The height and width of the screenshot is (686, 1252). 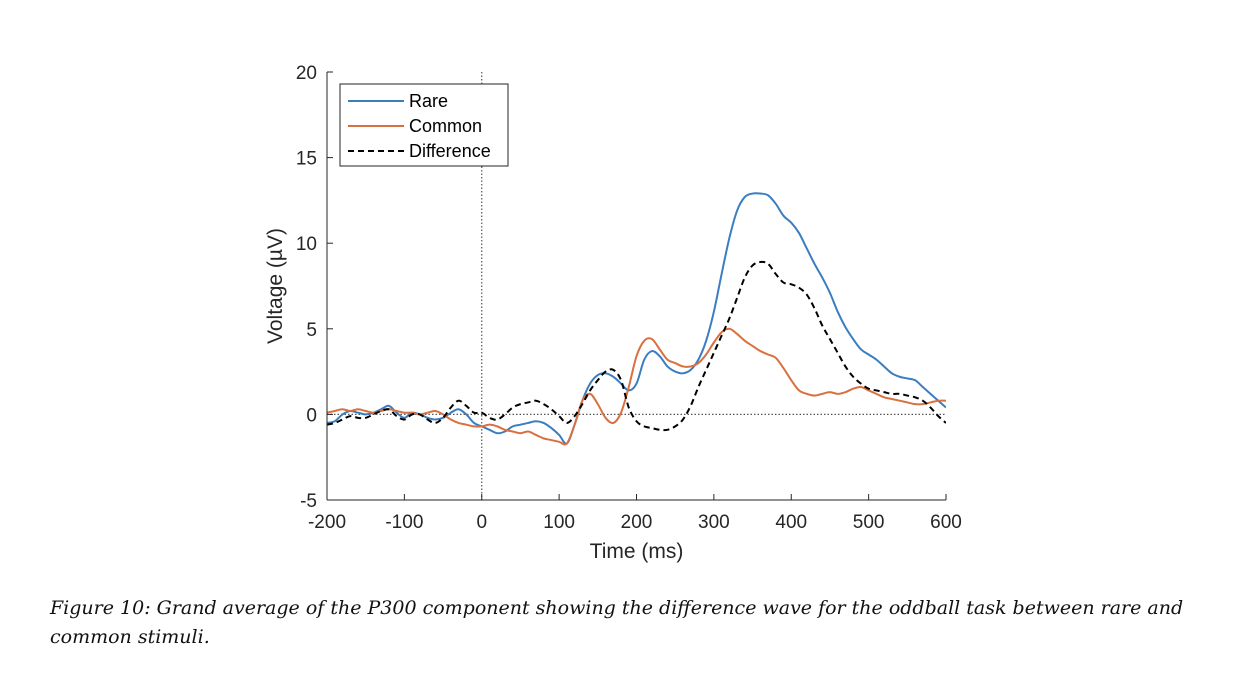 What do you see at coordinates (327, 522) in the screenshot?
I see `x-tick-label: -200` at bounding box center [327, 522].